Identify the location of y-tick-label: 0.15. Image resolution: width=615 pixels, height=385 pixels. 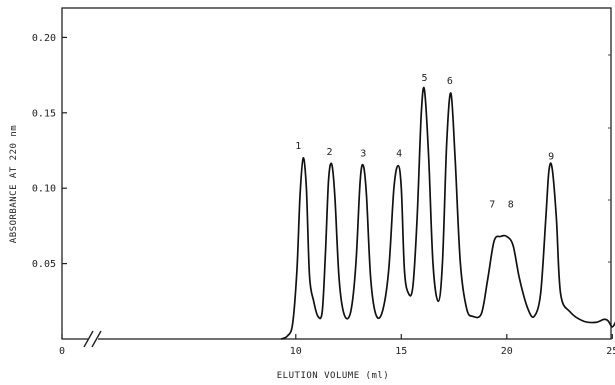
(44, 113).